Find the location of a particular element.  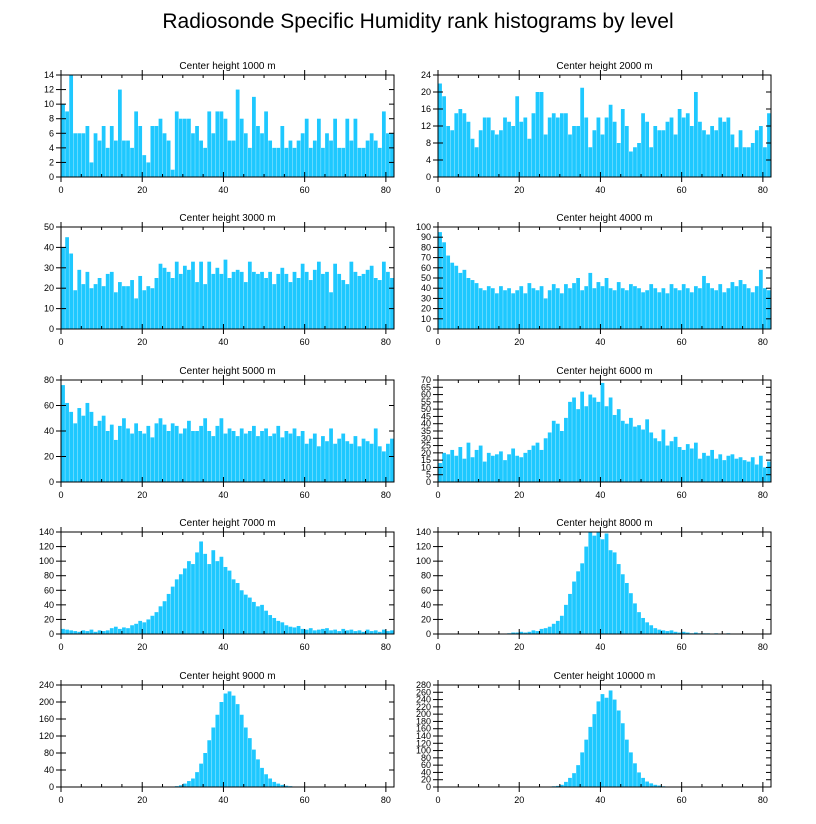

panel-5: Center height 5000 m 0 20 40 60 80 0 20 40 60 80 is located at coordinates (219, 433).